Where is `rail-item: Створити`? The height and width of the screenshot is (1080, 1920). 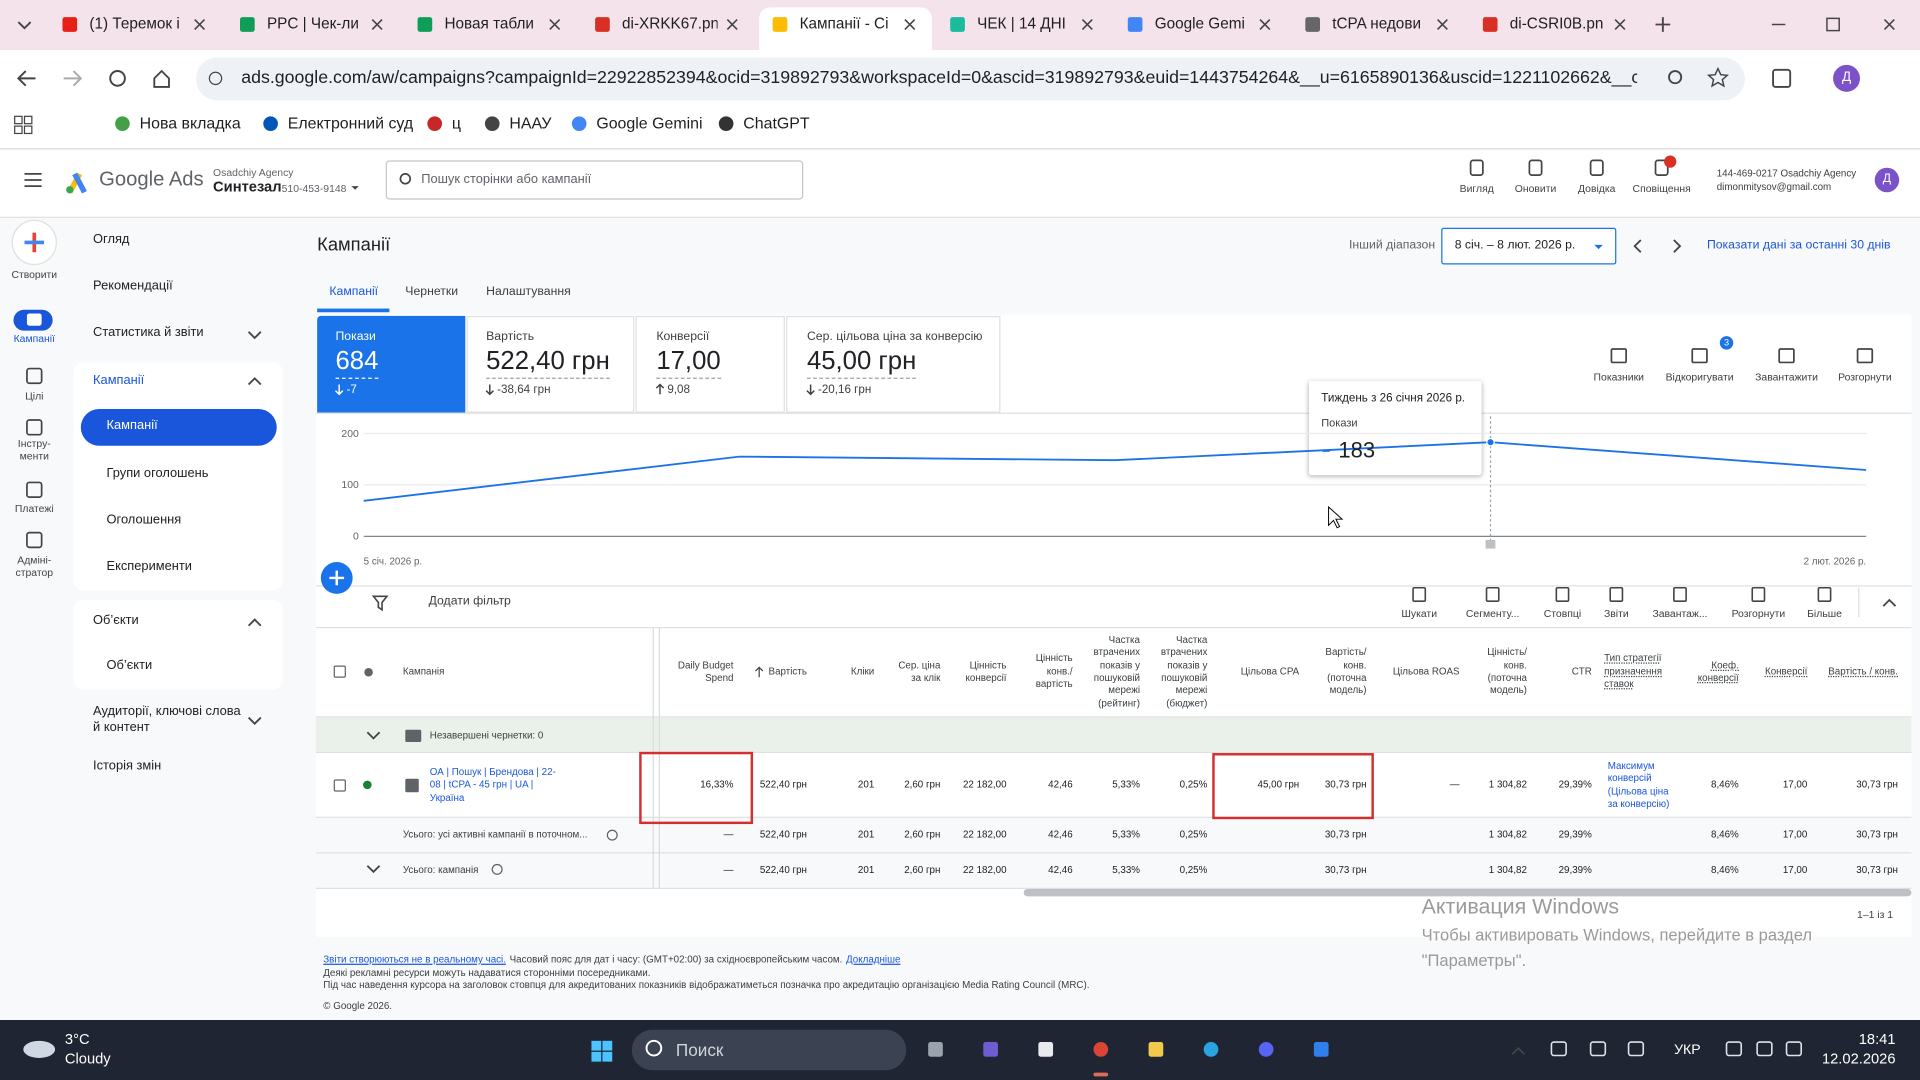
rail-item: Створити is located at coordinates (34, 274).